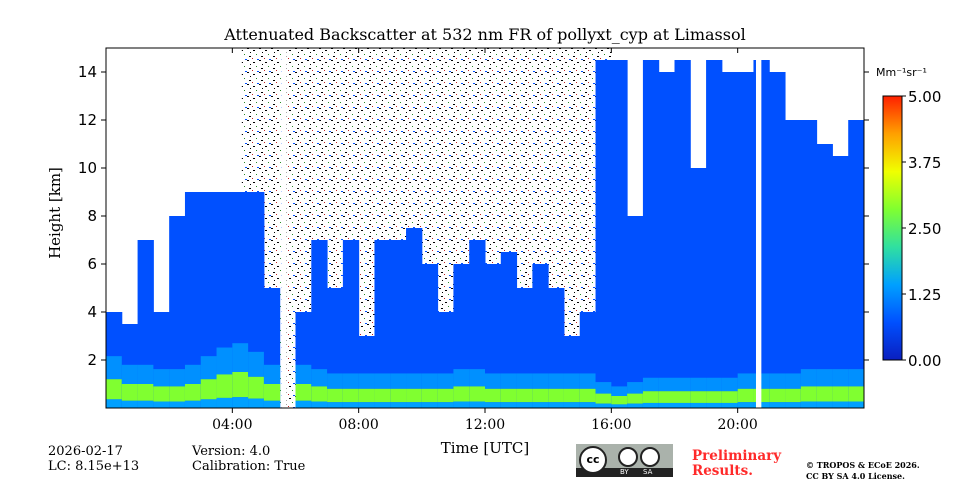 This screenshot has width=960, height=482. What do you see at coordinates (924, 97) in the screenshot?
I see `colorbar-tick-label: 5.00` at bounding box center [924, 97].